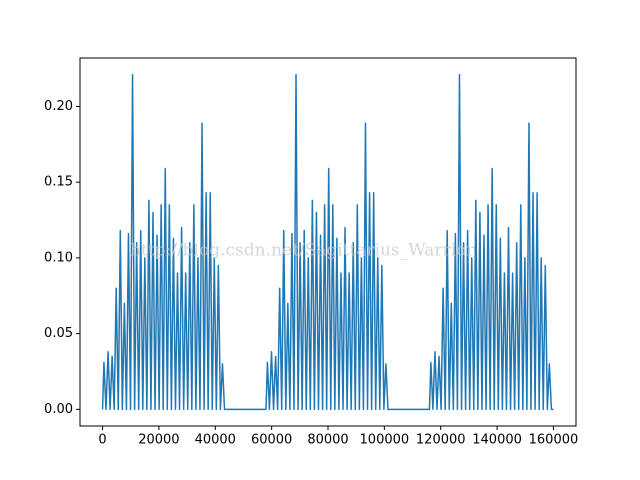  Describe the element at coordinates (158, 440) in the screenshot. I see `x-tick-label: 20000` at that location.